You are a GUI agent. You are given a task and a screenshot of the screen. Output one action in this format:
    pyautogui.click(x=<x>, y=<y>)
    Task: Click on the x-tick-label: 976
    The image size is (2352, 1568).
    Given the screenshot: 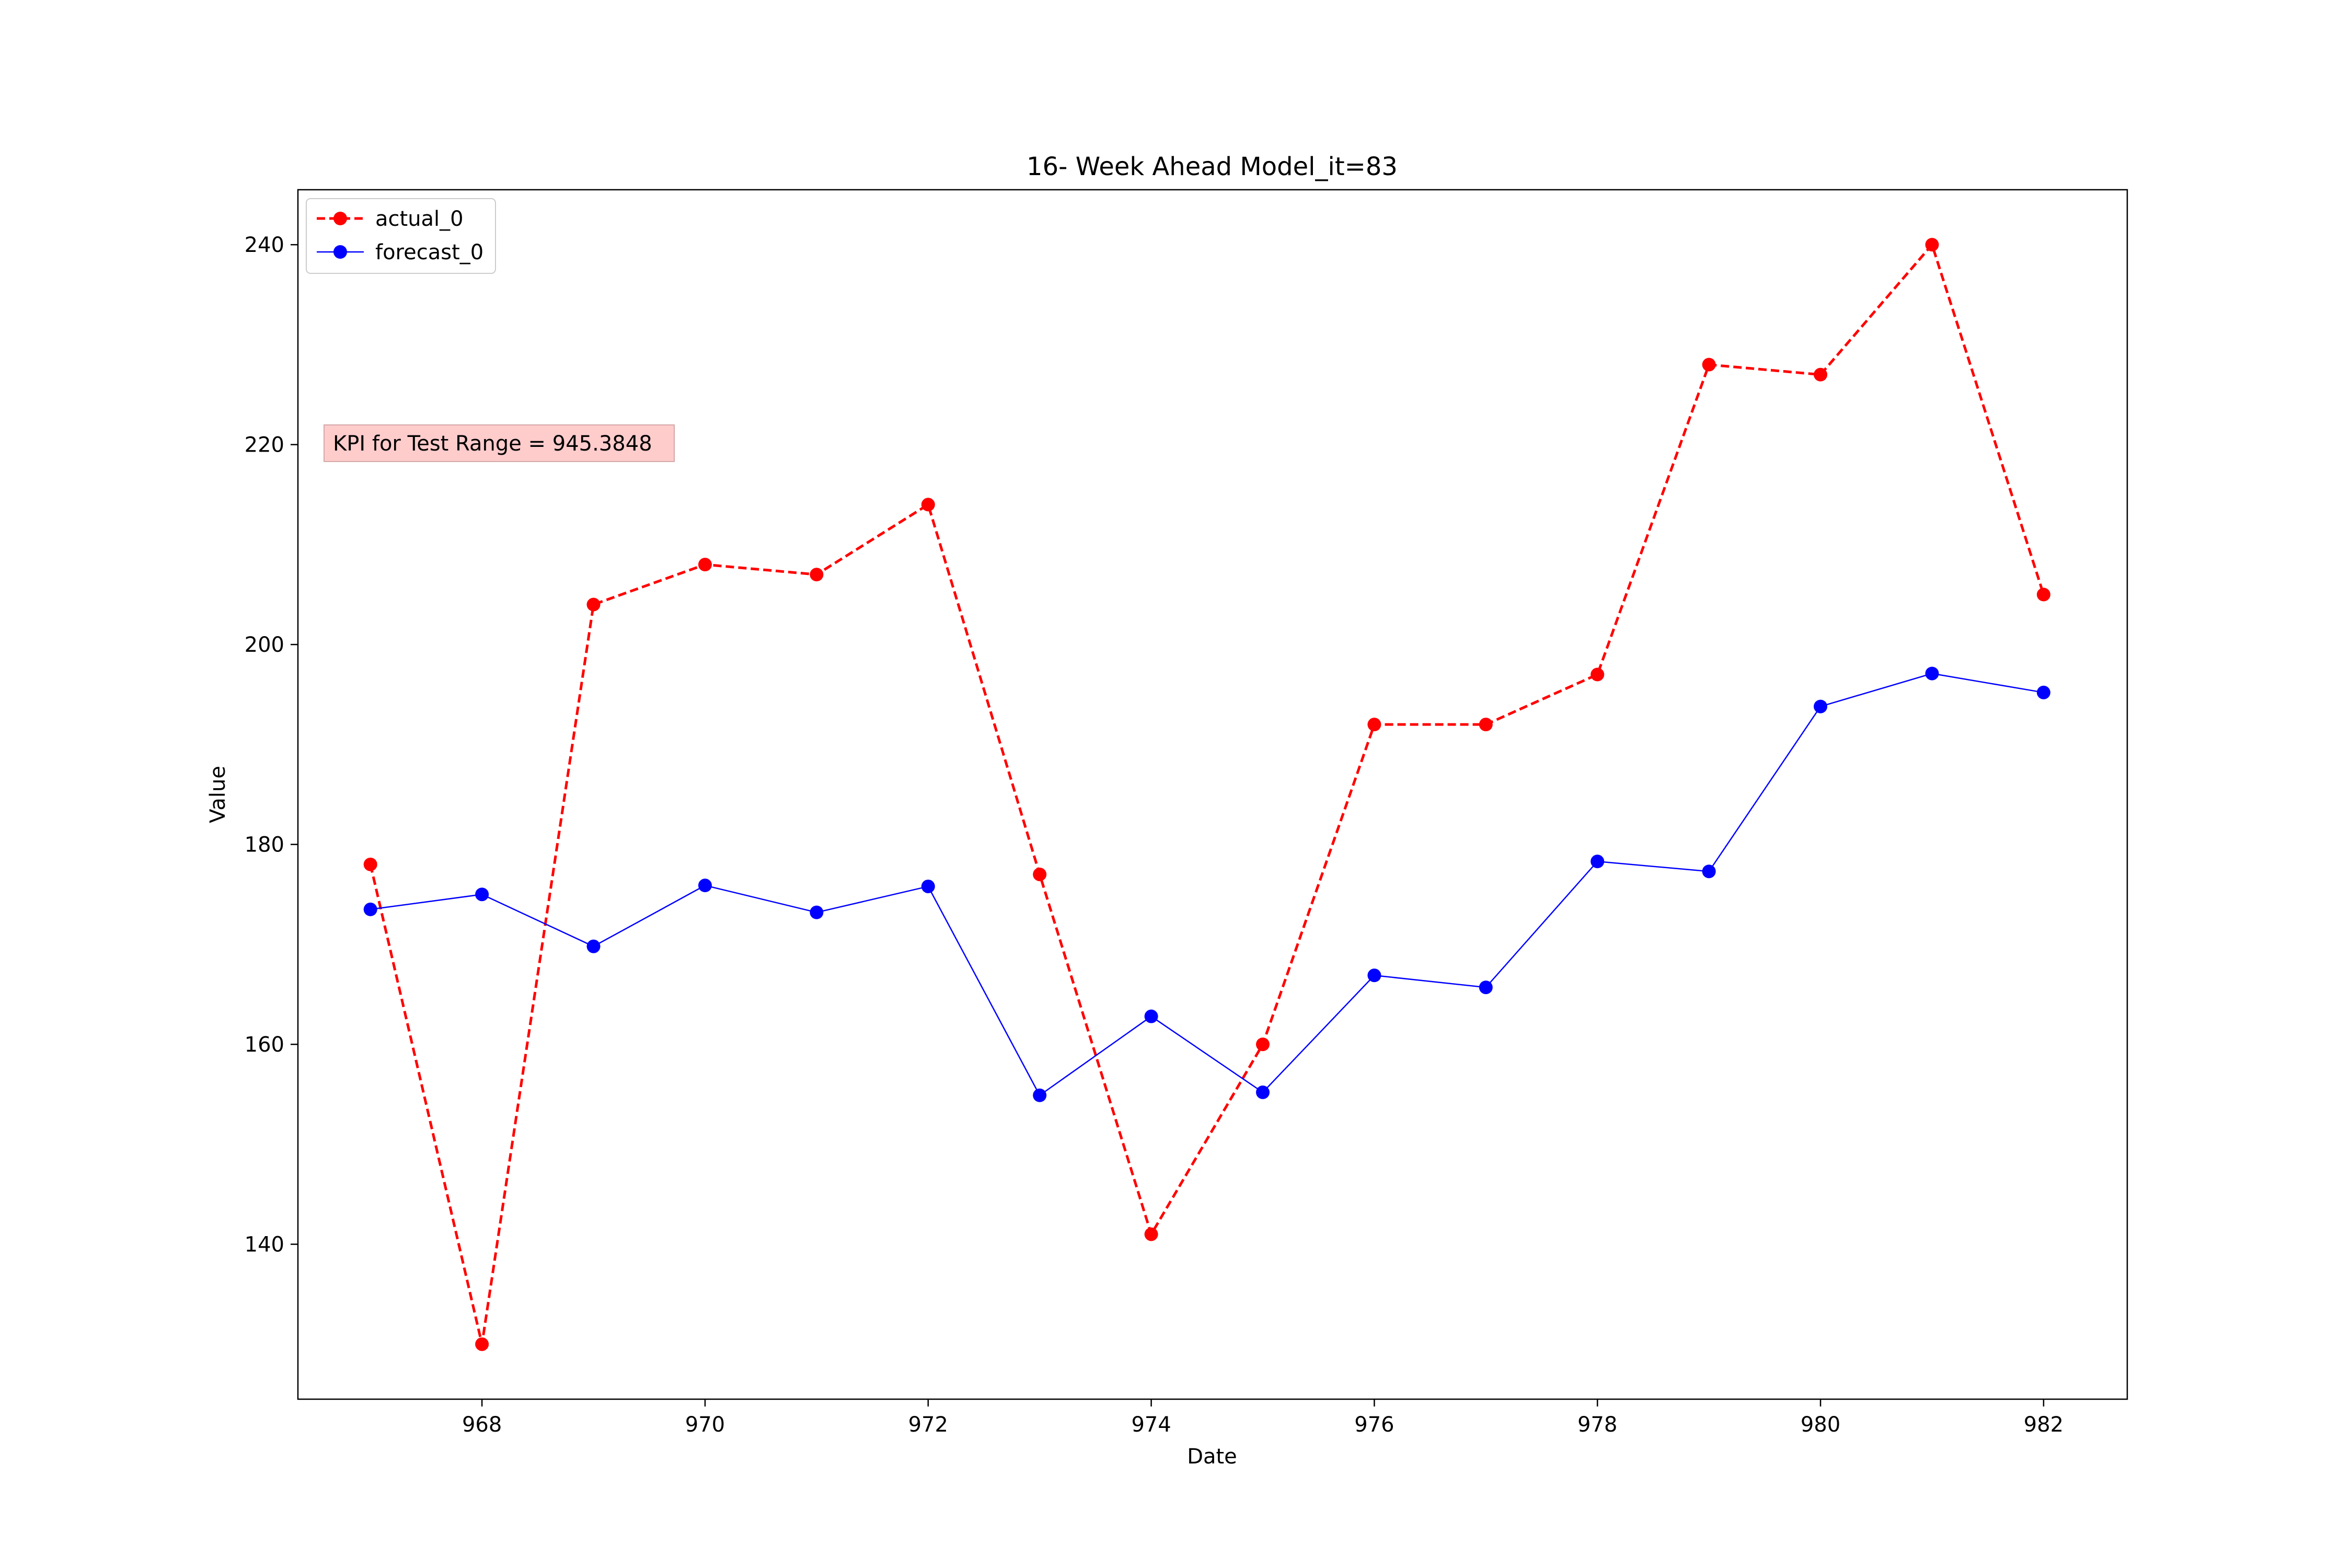 What is the action you would take?
    pyautogui.click(x=1374, y=1425)
    